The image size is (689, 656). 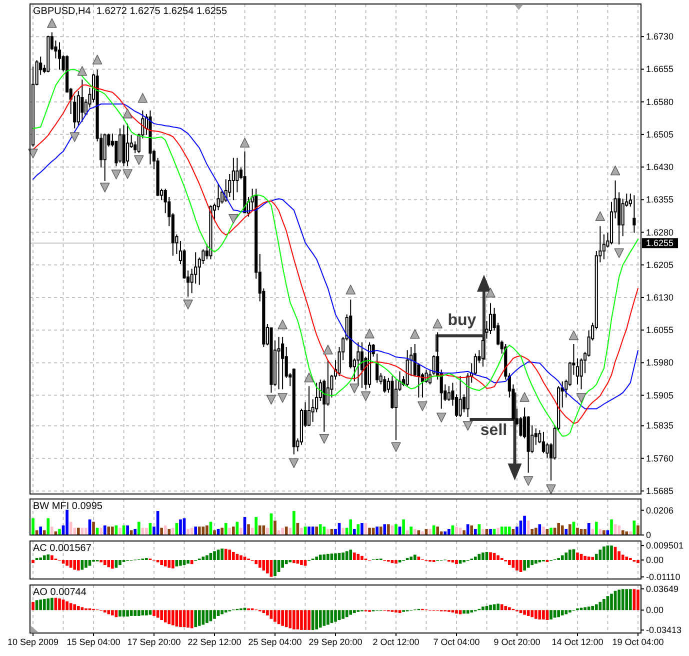 What do you see at coordinates (660, 330) in the screenshot?
I see `y-tick-label: 1.6055` at bounding box center [660, 330].